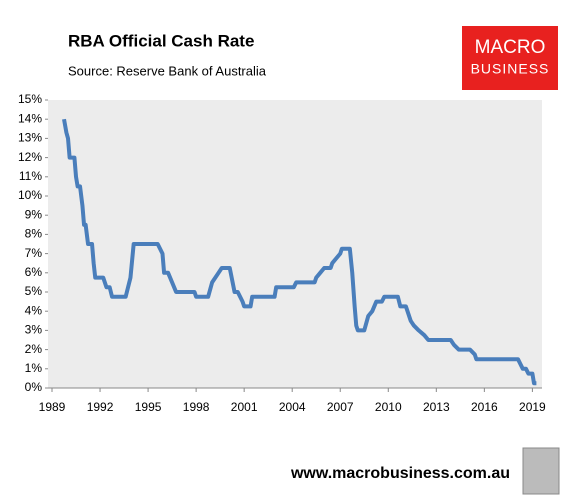 This screenshot has width=569, height=503. What do you see at coordinates (436, 407) in the screenshot?
I see `x-tick-label: 2013` at bounding box center [436, 407].